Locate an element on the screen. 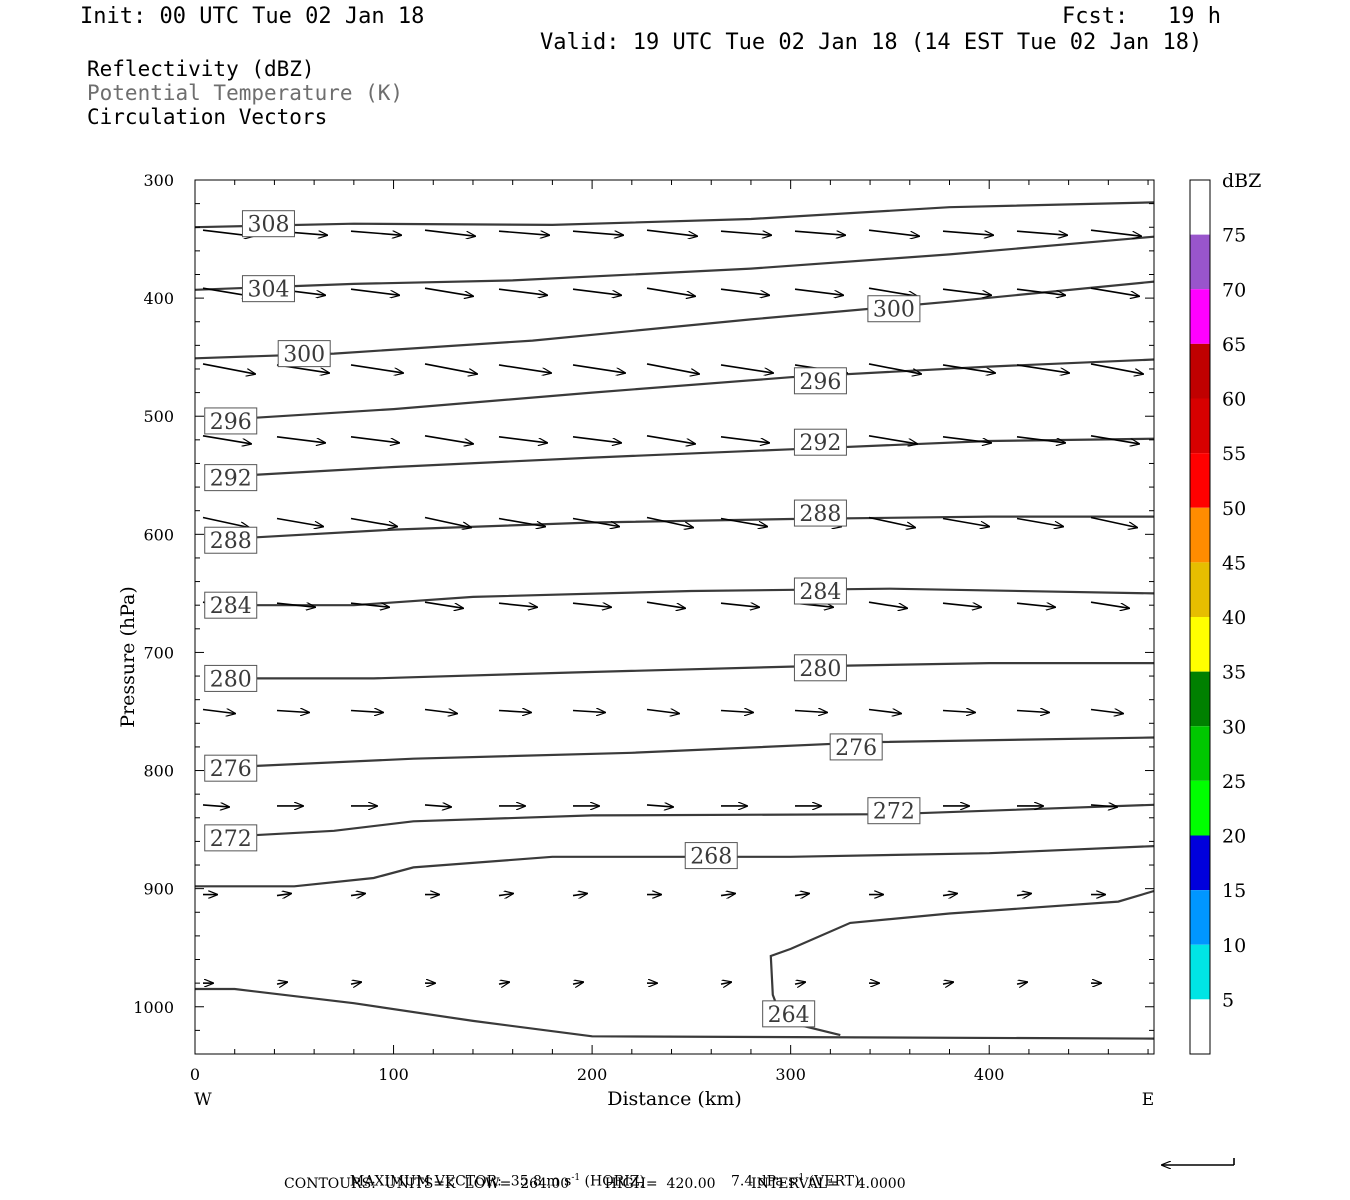  legend-potential-temperature: Potential Temperature (K) is located at coordinates (245, 93).